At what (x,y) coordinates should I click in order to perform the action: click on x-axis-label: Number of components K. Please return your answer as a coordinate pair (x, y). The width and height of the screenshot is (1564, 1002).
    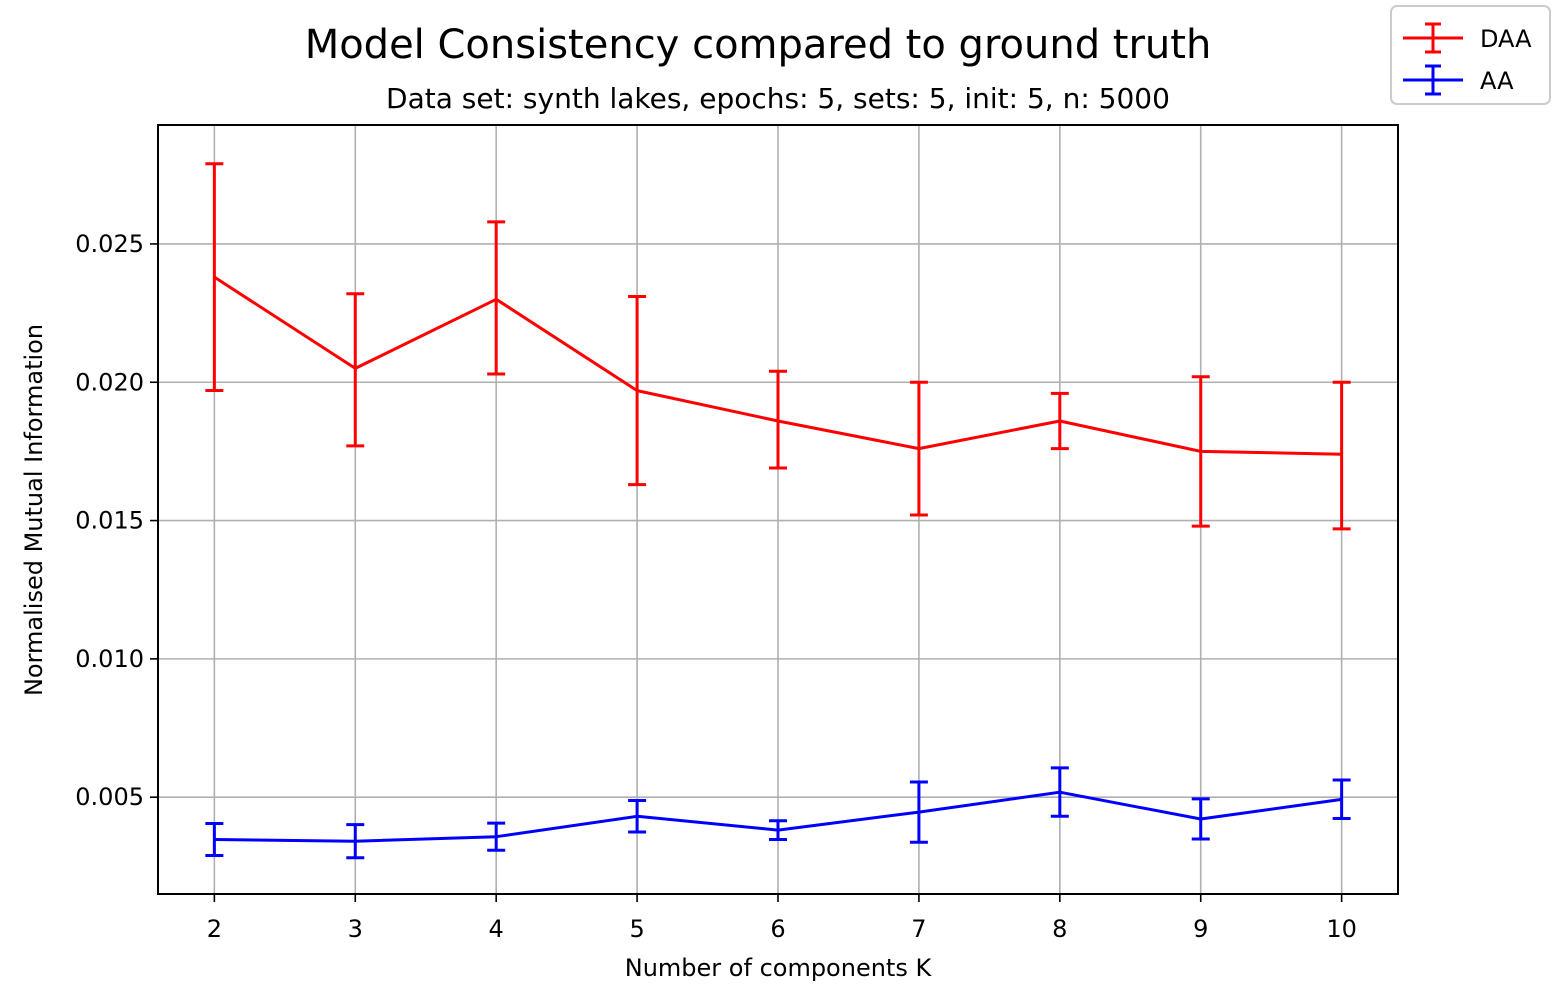
    Looking at the image, I should click on (779, 968).